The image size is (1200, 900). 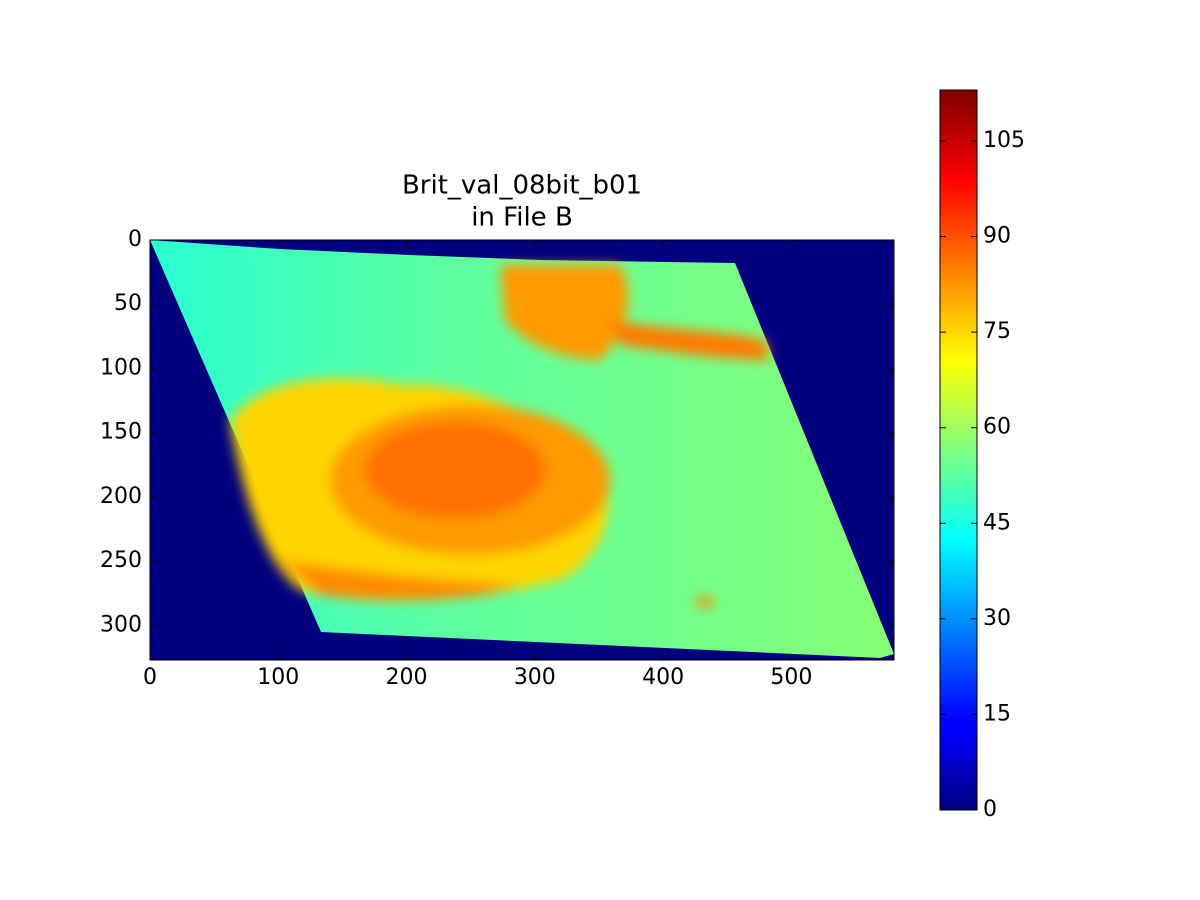 I want to click on y-tick-label: 150, so click(x=121, y=432).